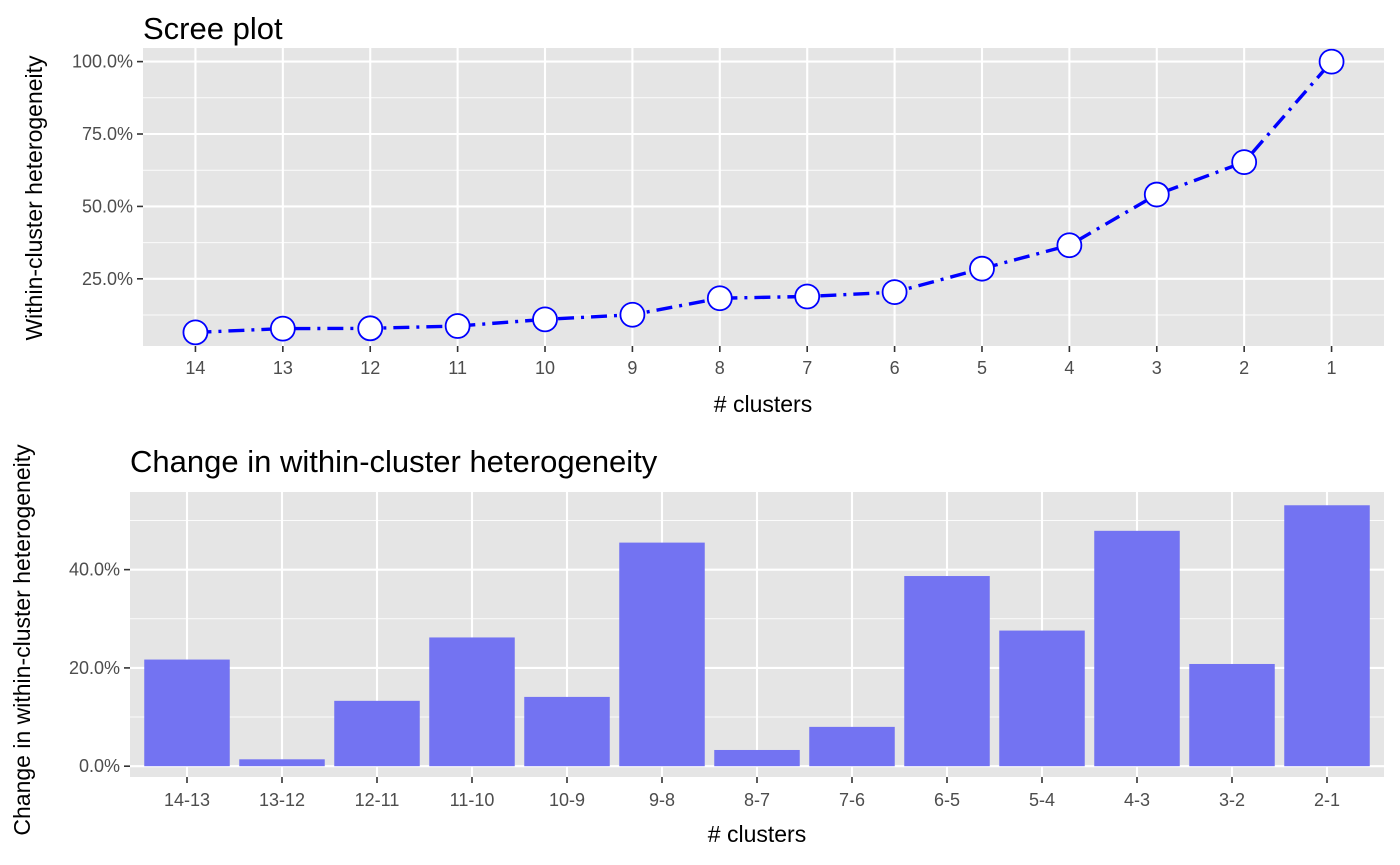 Image resolution: width=1400 pixels, height=865 pixels. I want to click on scree-x-tick-label: 14, so click(195, 368).